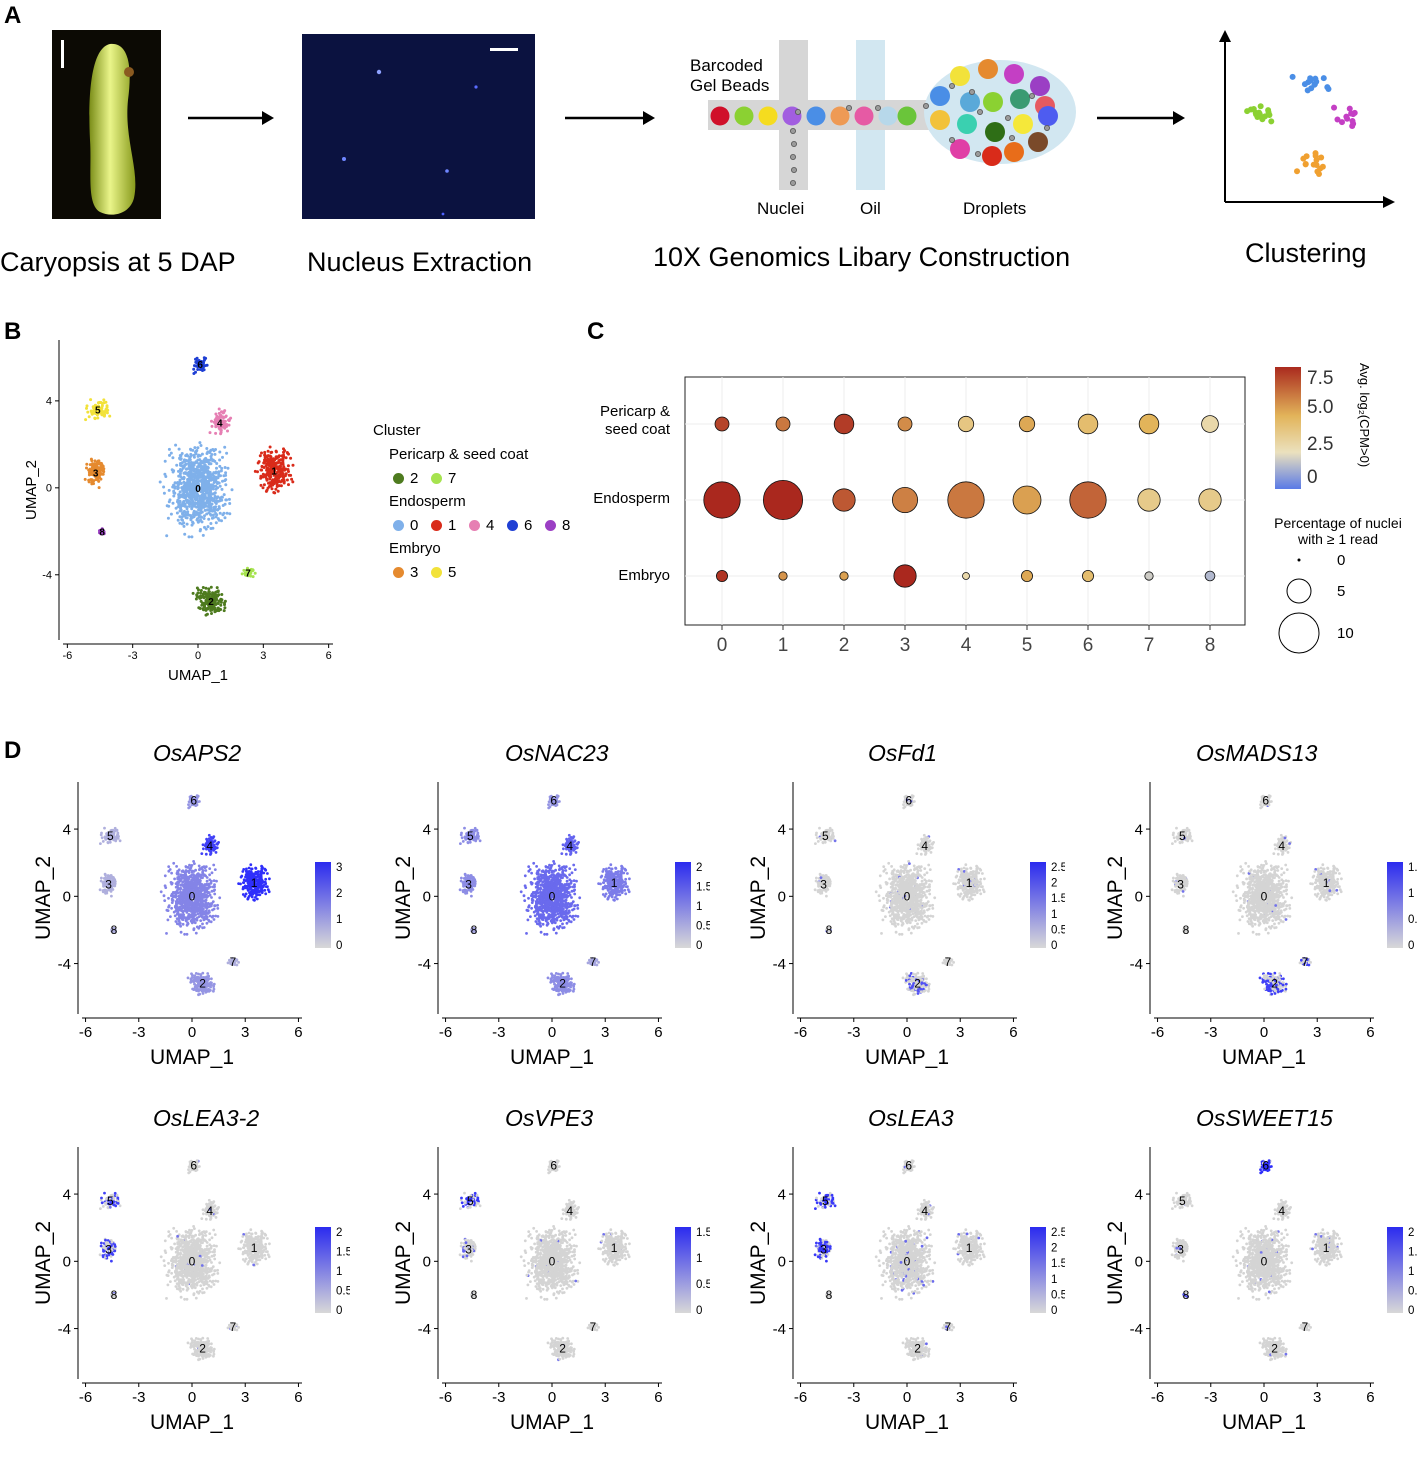  What do you see at coordinates (49, 489) in the screenshot?
I see `y-tick-label: 0` at bounding box center [49, 489].